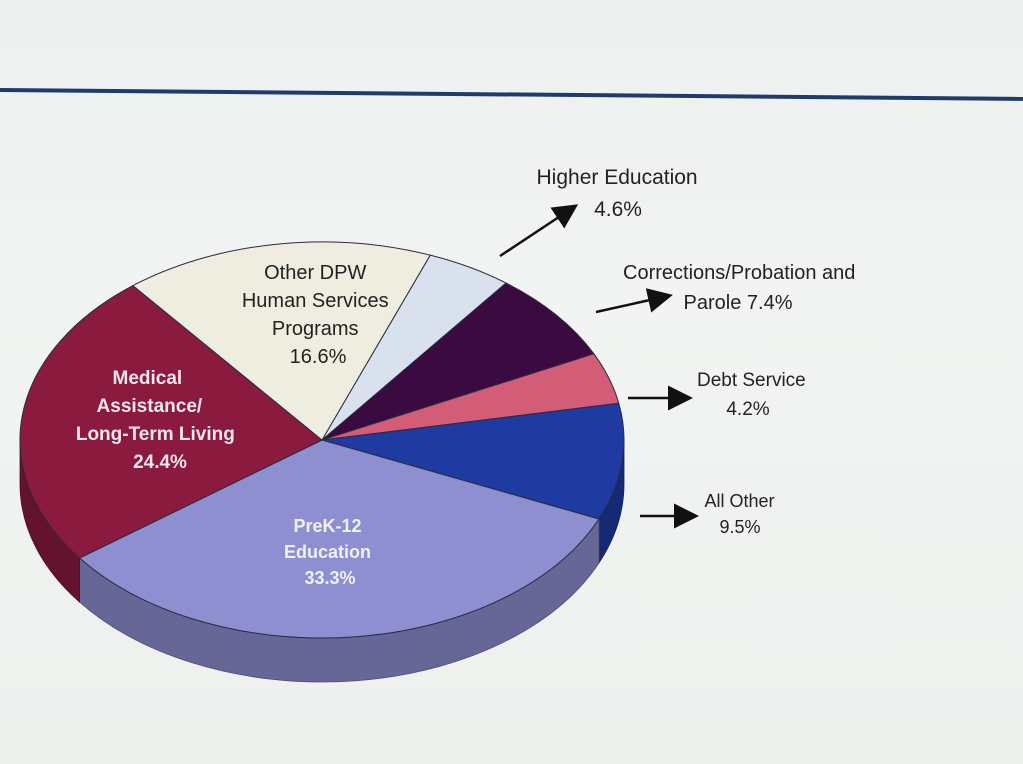  I want to click on pie-slice-medical-assistance-long-term-living, so click(171, 422).